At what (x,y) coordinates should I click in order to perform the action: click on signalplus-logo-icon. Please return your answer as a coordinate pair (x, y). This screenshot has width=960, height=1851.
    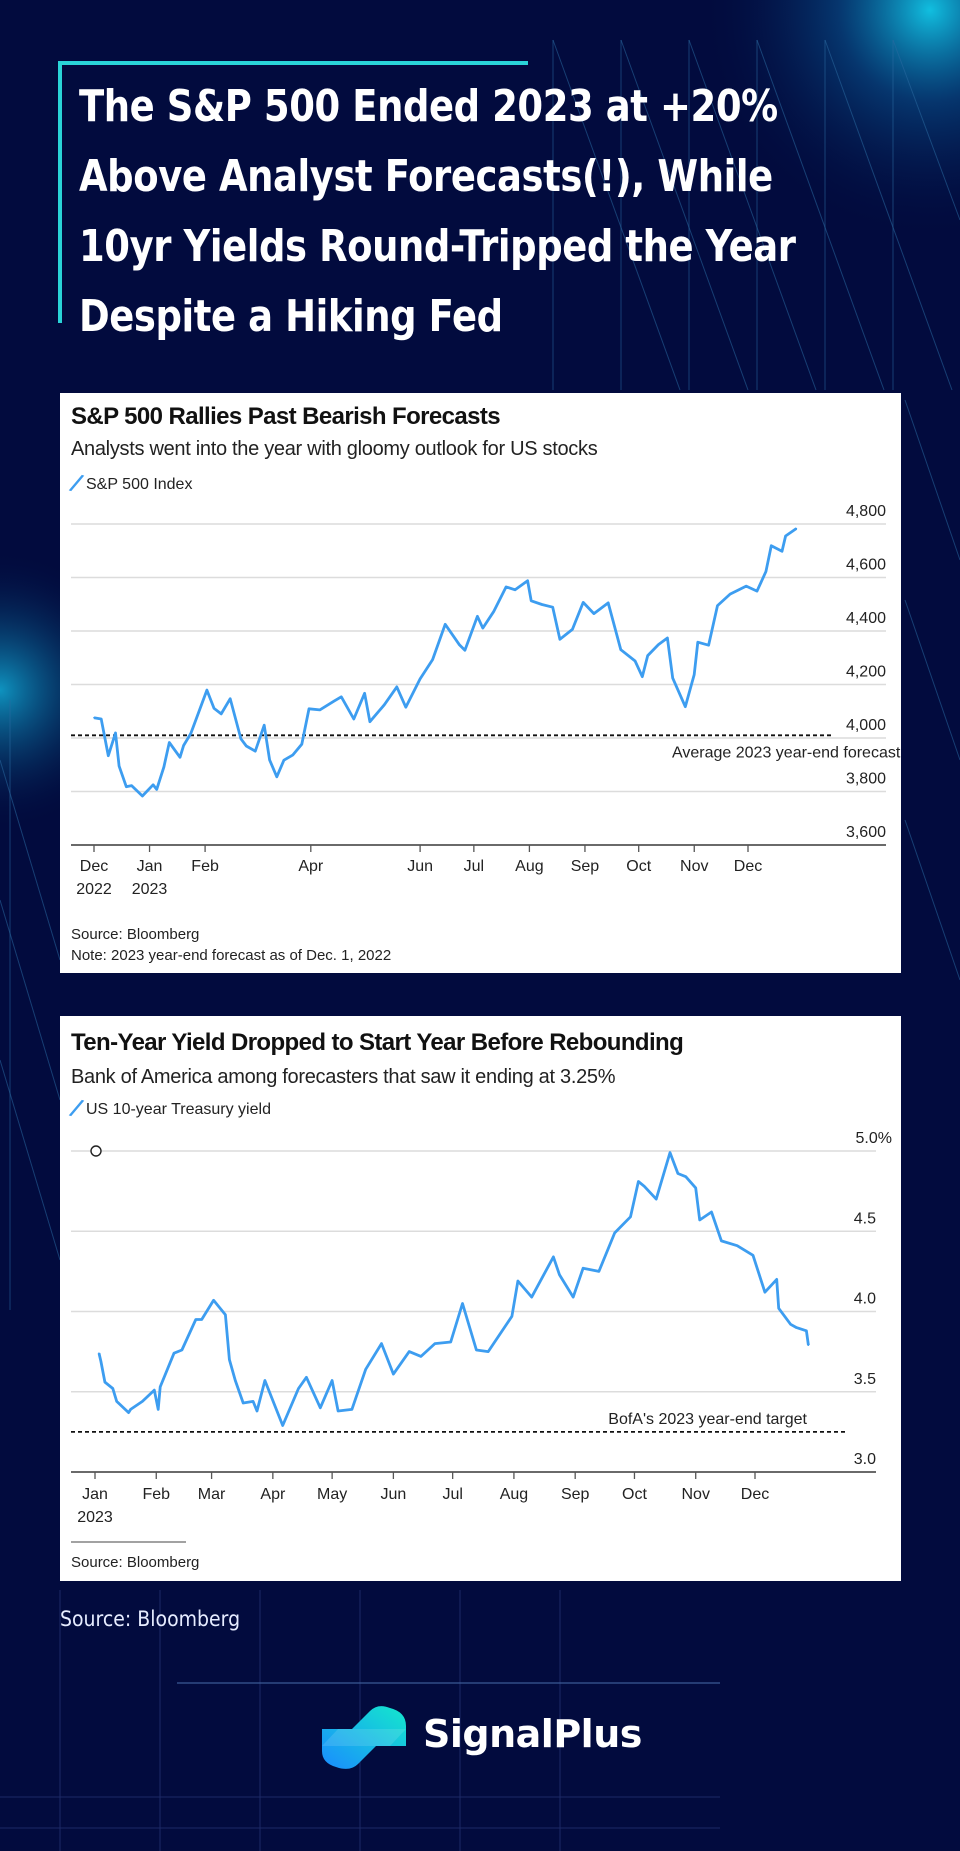
    Looking at the image, I should click on (364, 1737).